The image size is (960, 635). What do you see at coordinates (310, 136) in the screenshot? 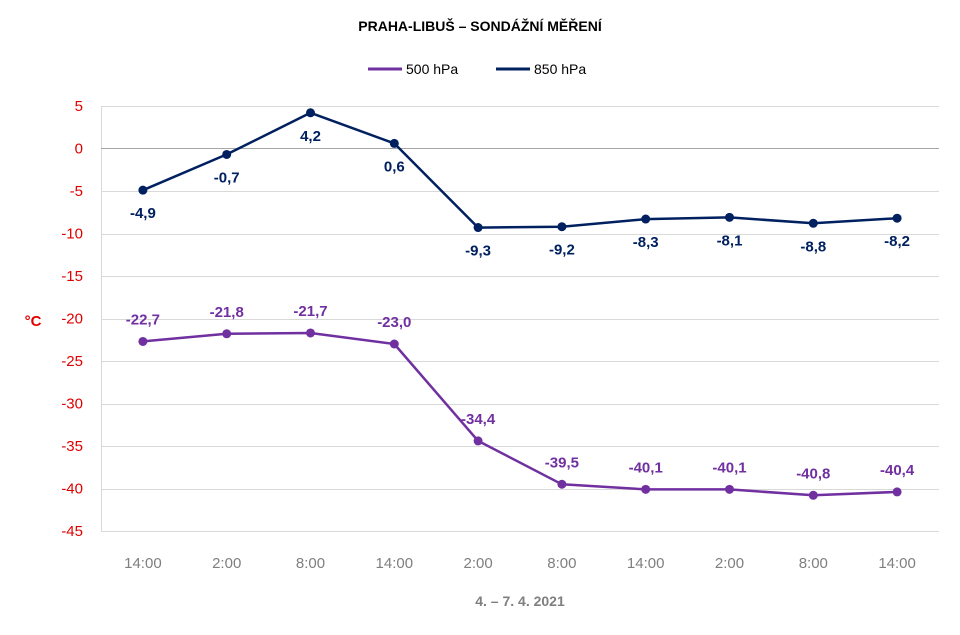
I see `data-label: 4,2` at bounding box center [310, 136].